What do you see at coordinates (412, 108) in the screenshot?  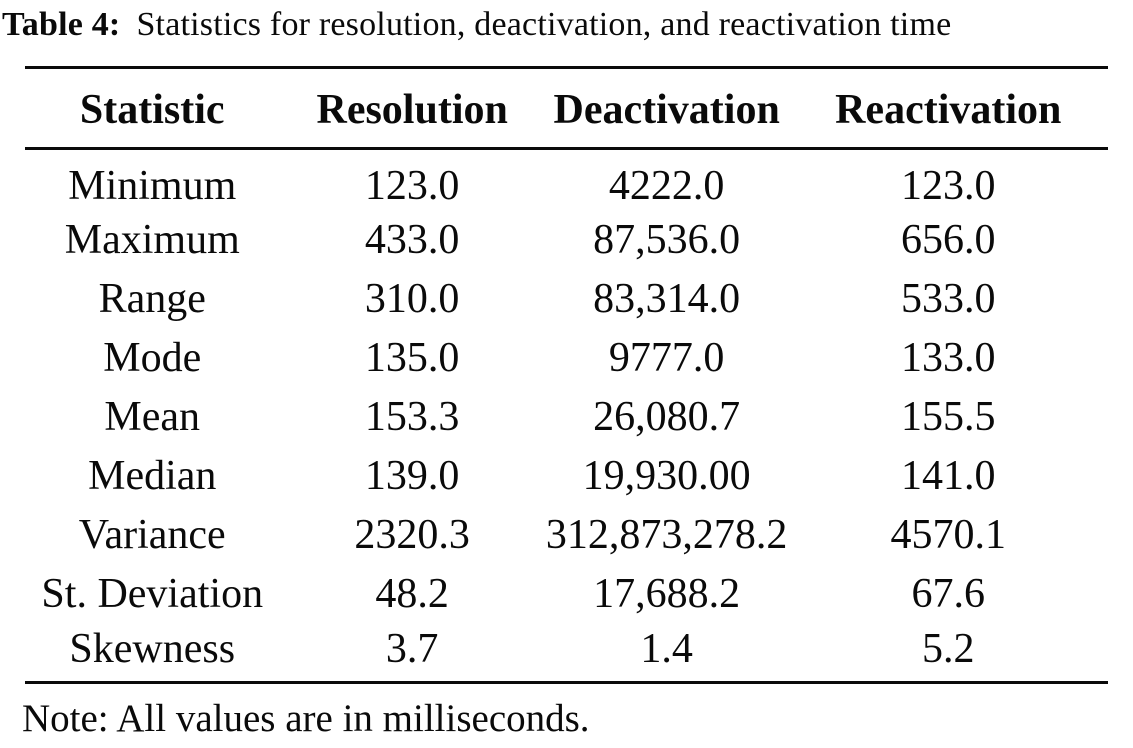 I see `column-header-resolution: Resolution` at bounding box center [412, 108].